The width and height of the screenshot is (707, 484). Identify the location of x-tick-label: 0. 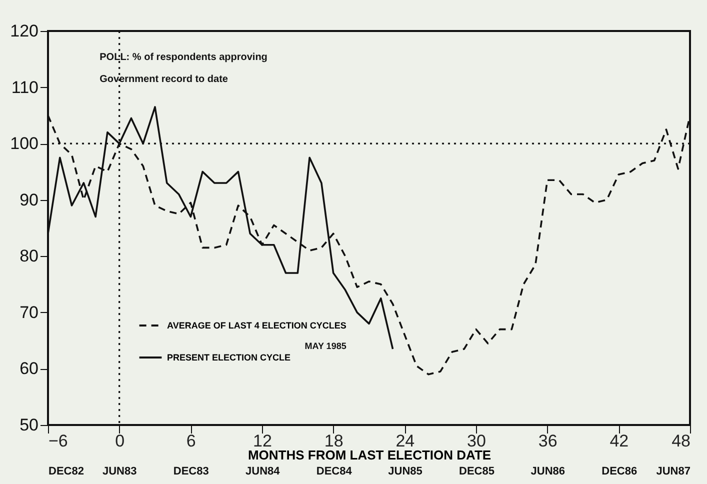
(120, 441).